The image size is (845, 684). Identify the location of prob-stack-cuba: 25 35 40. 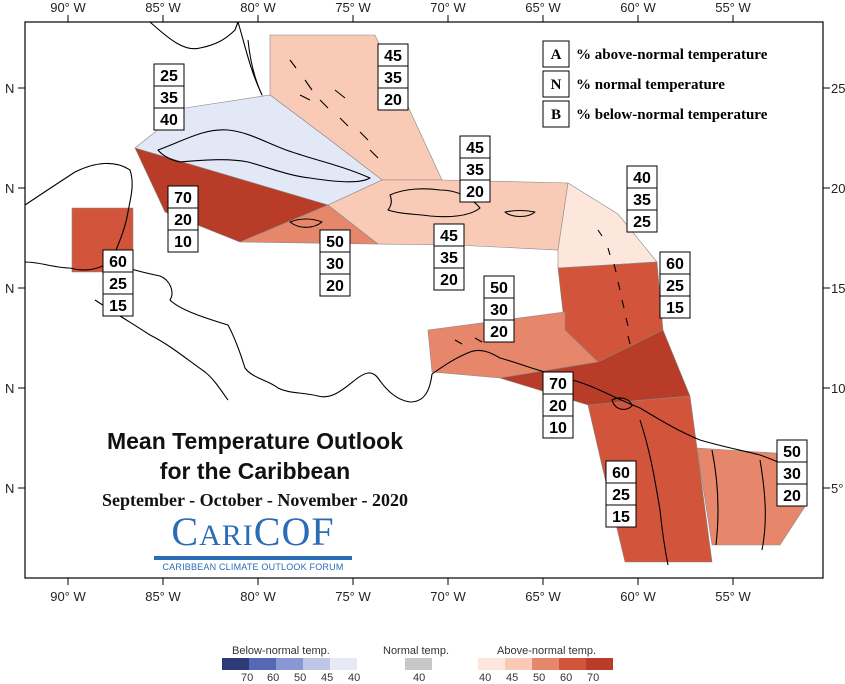
(169, 97).